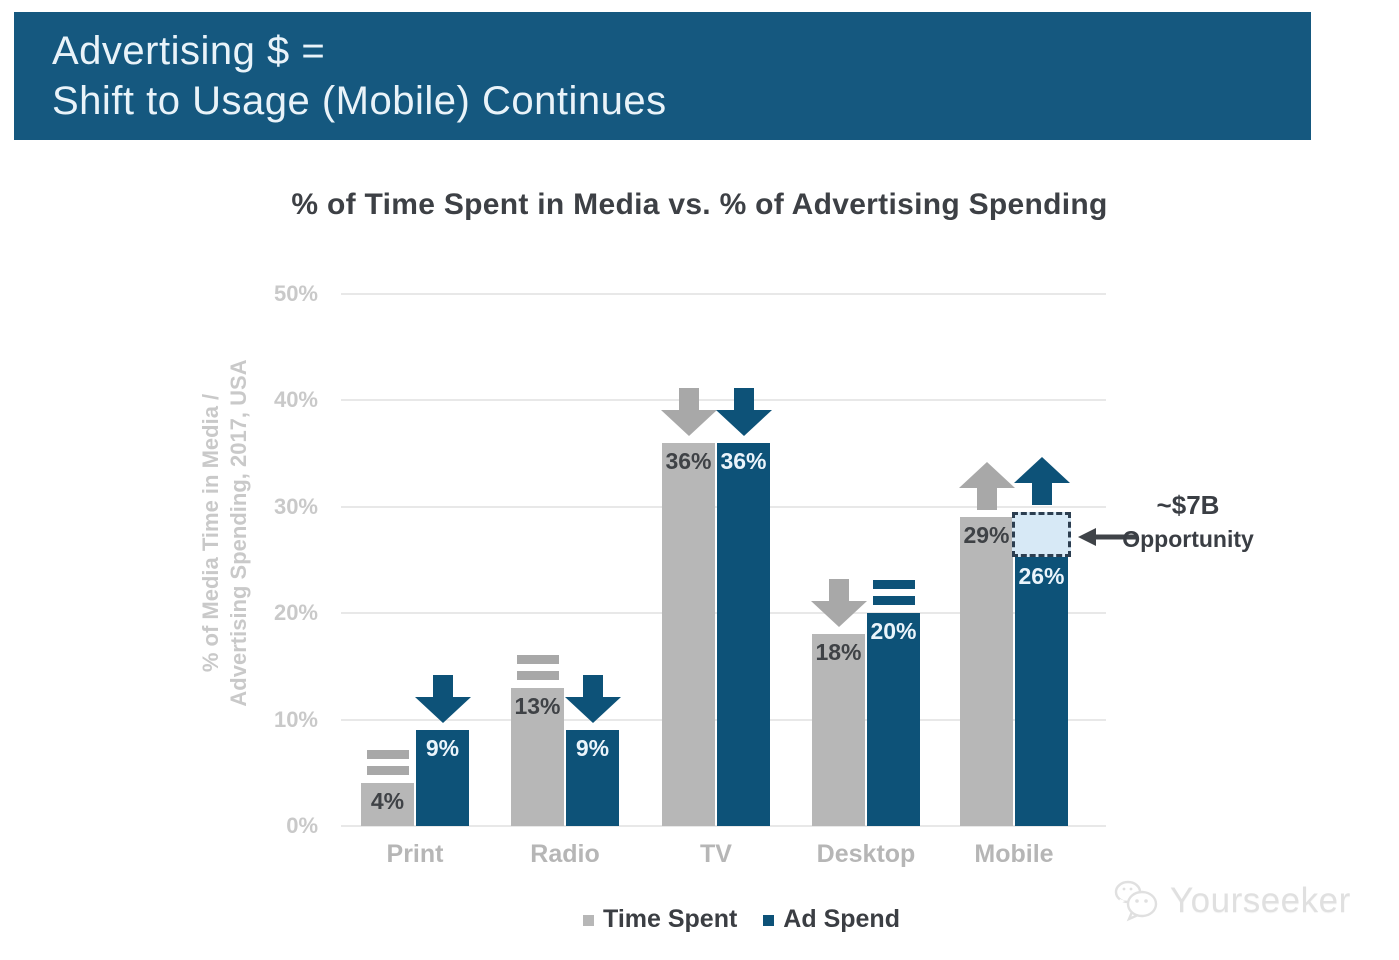  What do you see at coordinates (986, 535) in the screenshot?
I see `bar-value-label-time-spent-mobile: 29%` at bounding box center [986, 535].